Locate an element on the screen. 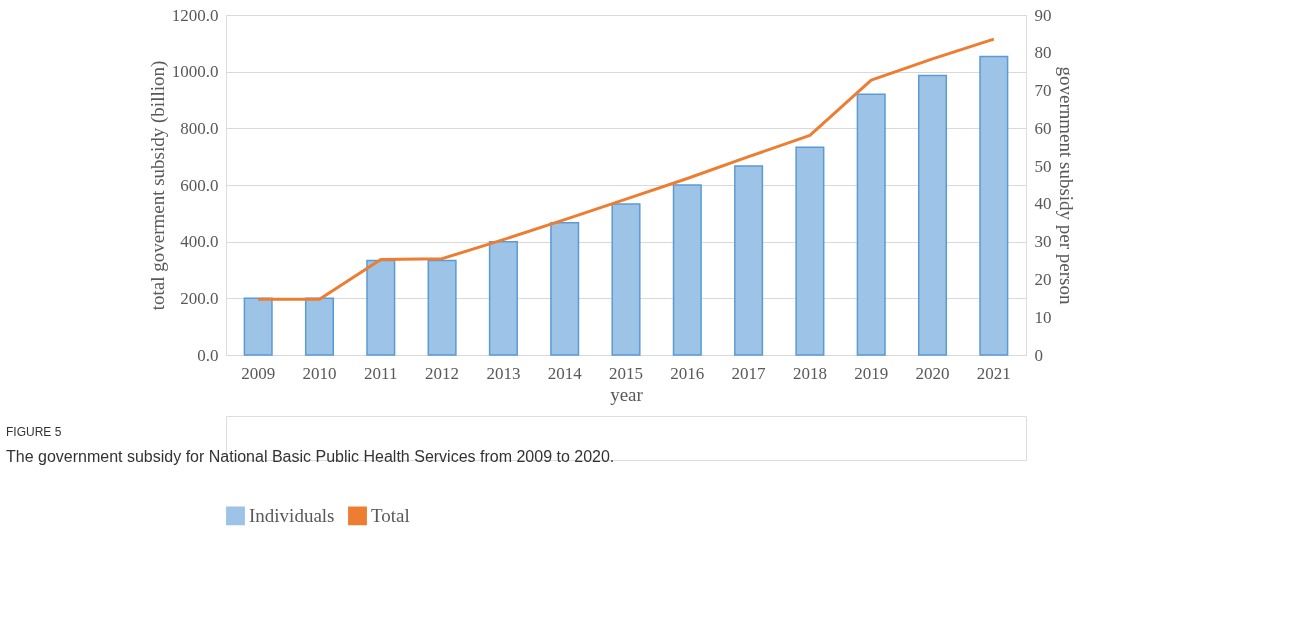 The width and height of the screenshot is (1290, 621). x-axis-title: year is located at coordinates (627, 394).